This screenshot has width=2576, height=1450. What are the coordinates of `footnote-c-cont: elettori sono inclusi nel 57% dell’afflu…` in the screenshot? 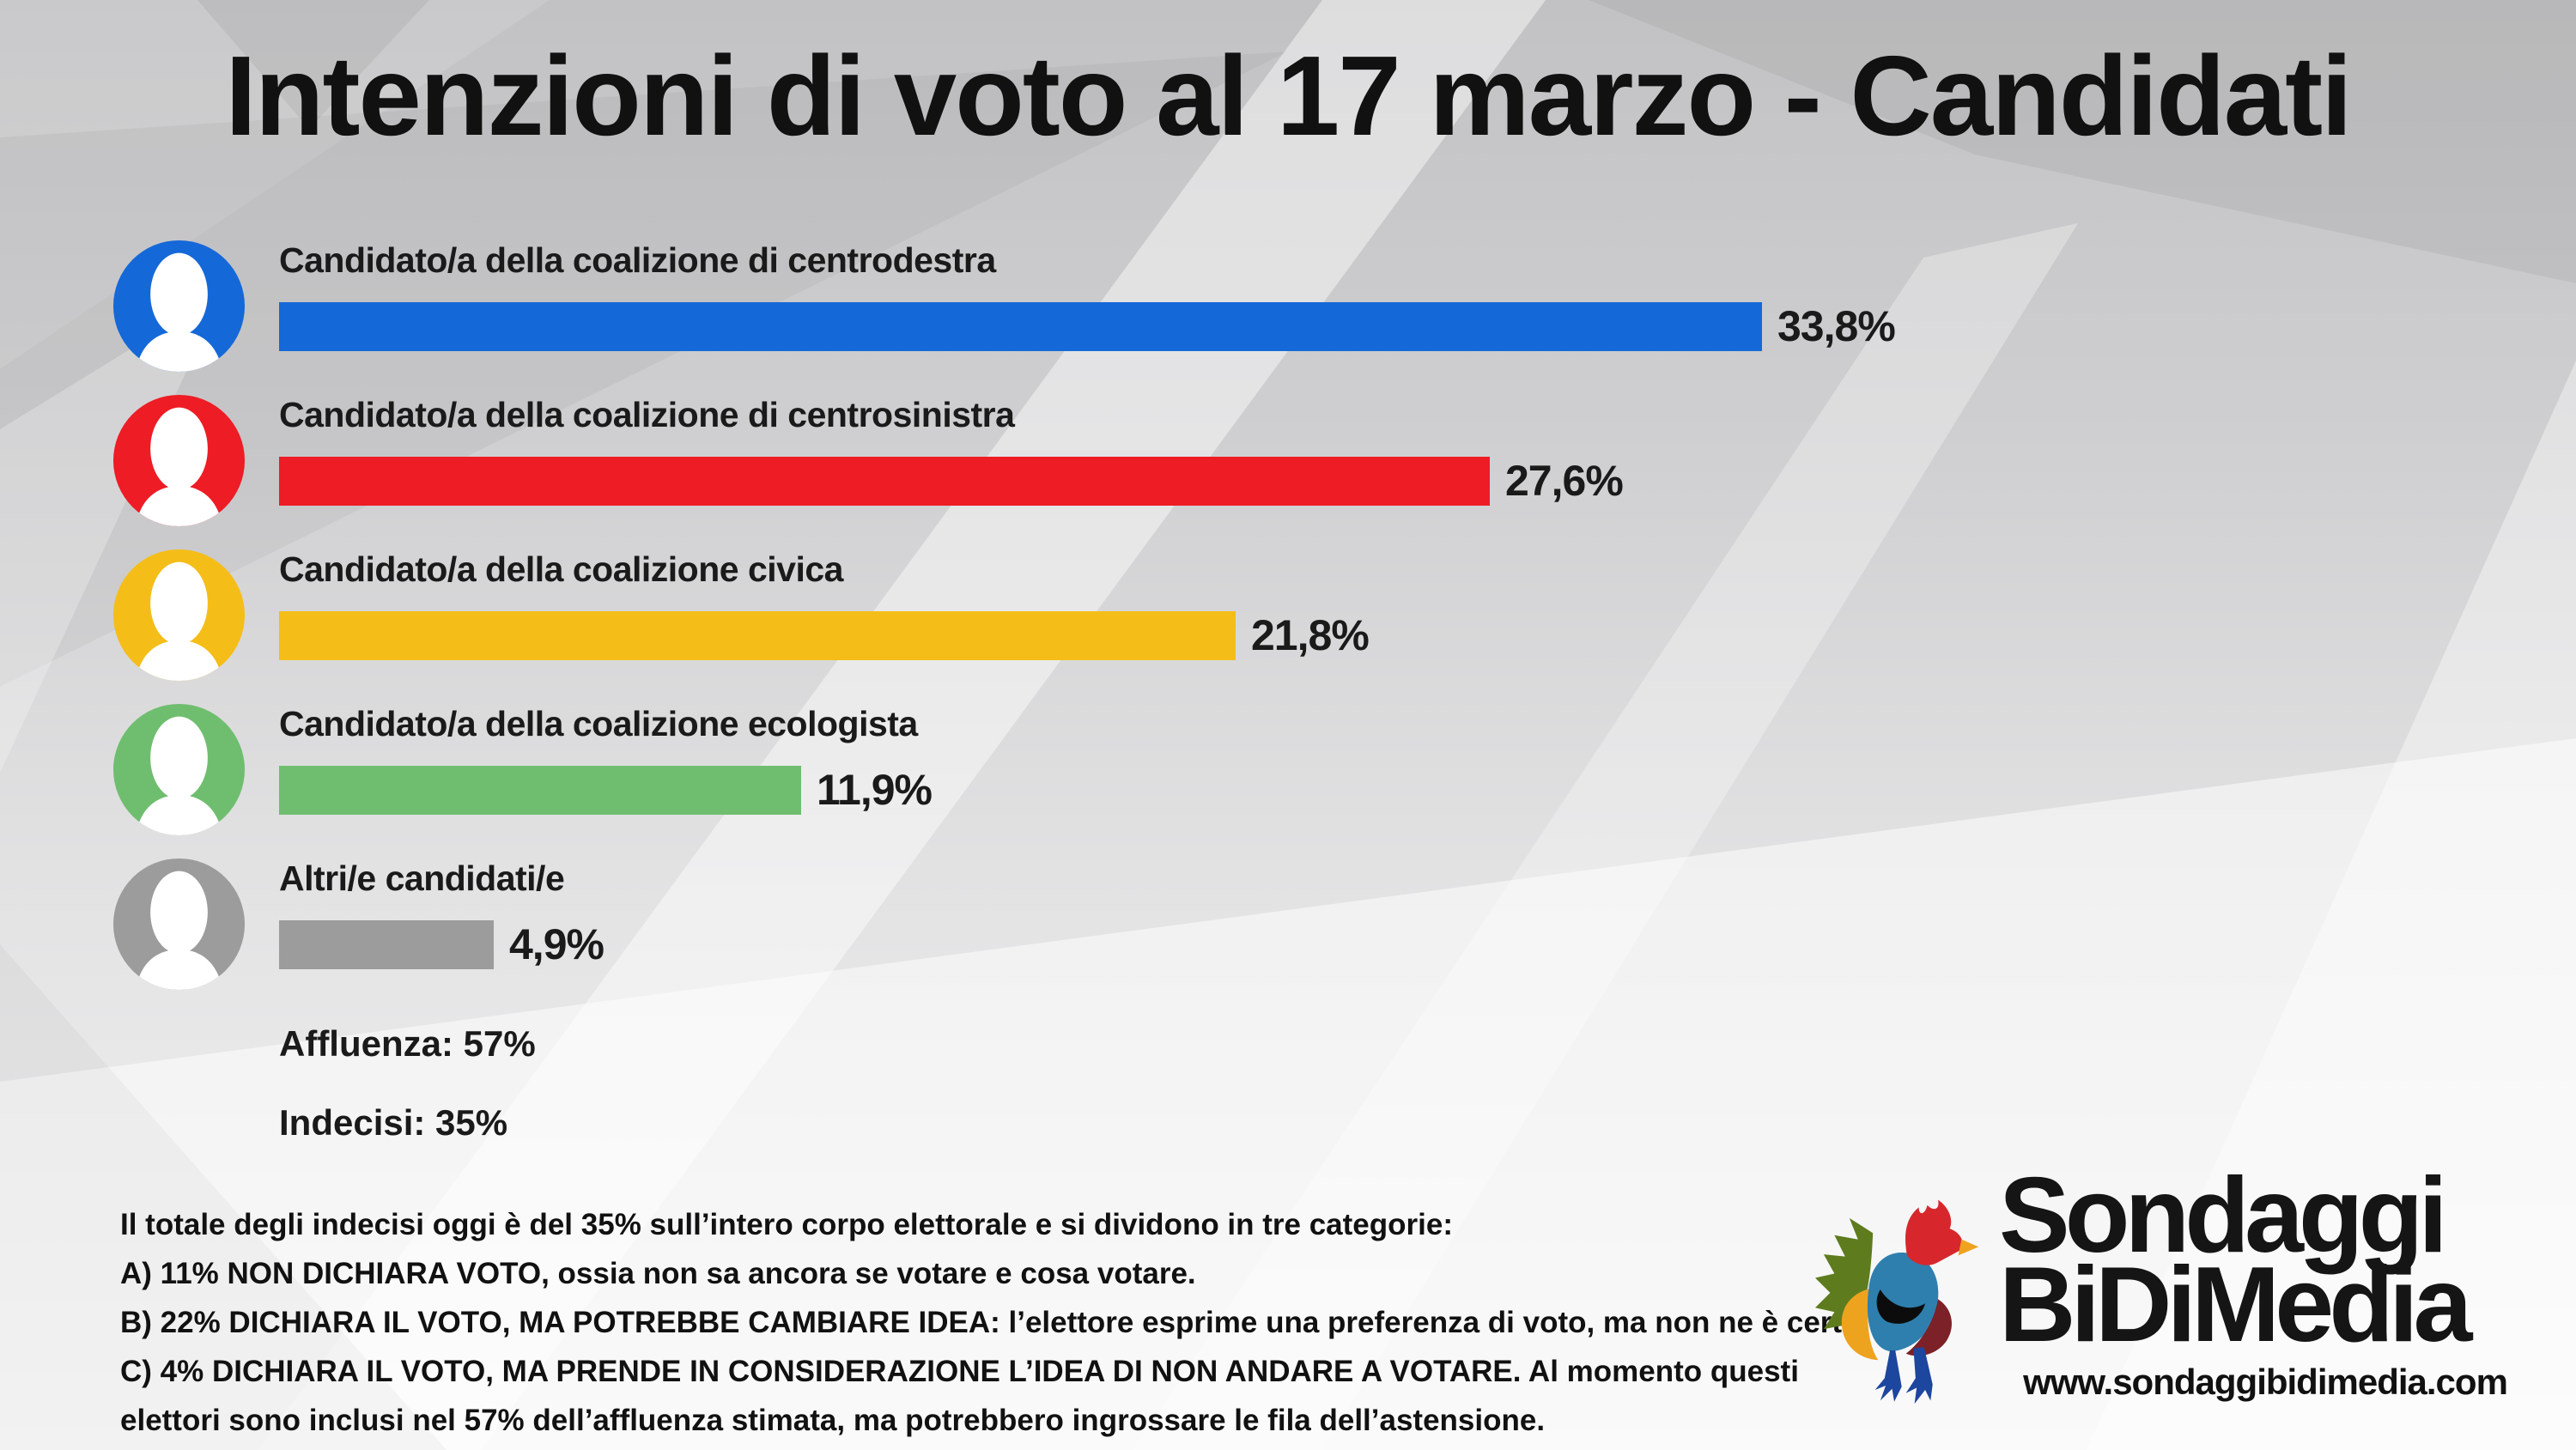 It's located at (833, 1421).